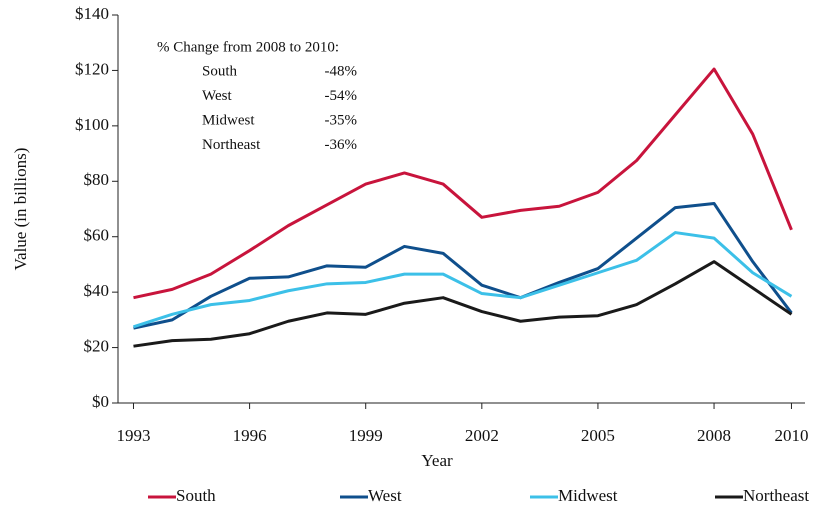 This screenshot has width=819, height=510. I want to click on x-tick-label: 2002, so click(482, 435).